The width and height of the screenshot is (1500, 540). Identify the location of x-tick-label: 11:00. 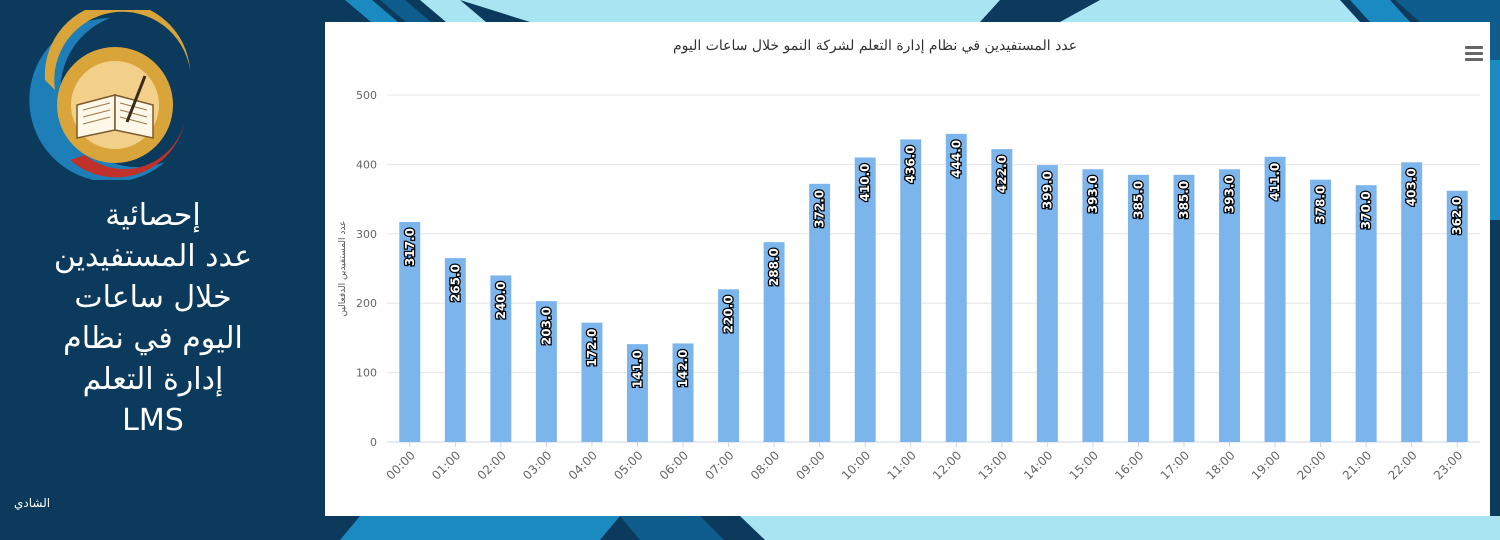
(901, 465).